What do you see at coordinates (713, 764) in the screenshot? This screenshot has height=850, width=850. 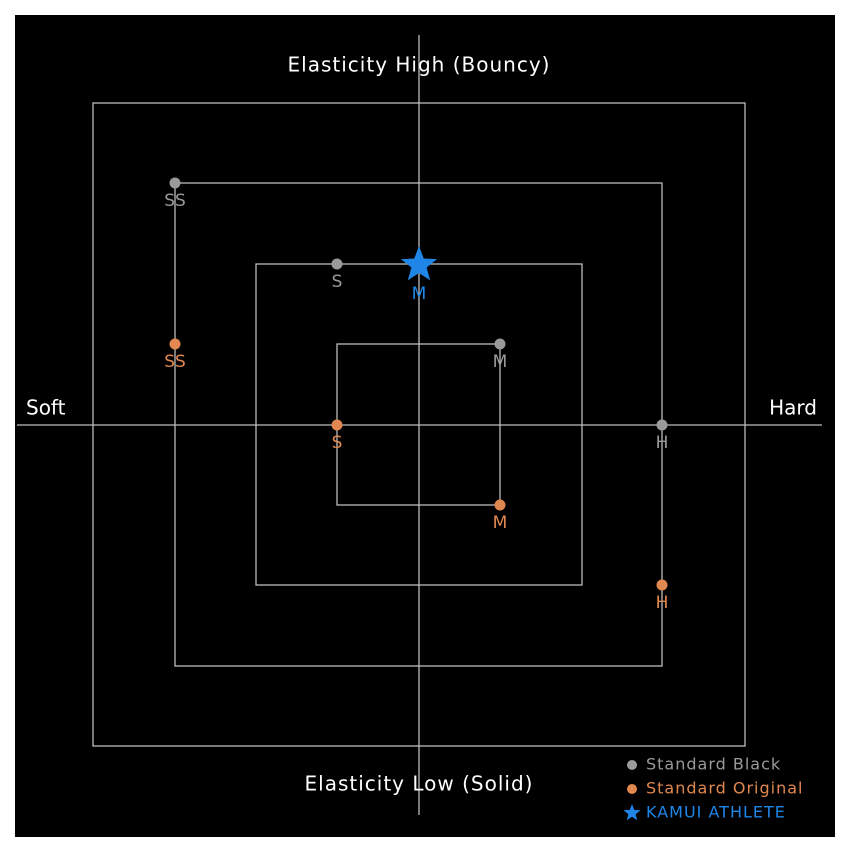 I see `legend-label: Standard Black` at bounding box center [713, 764].